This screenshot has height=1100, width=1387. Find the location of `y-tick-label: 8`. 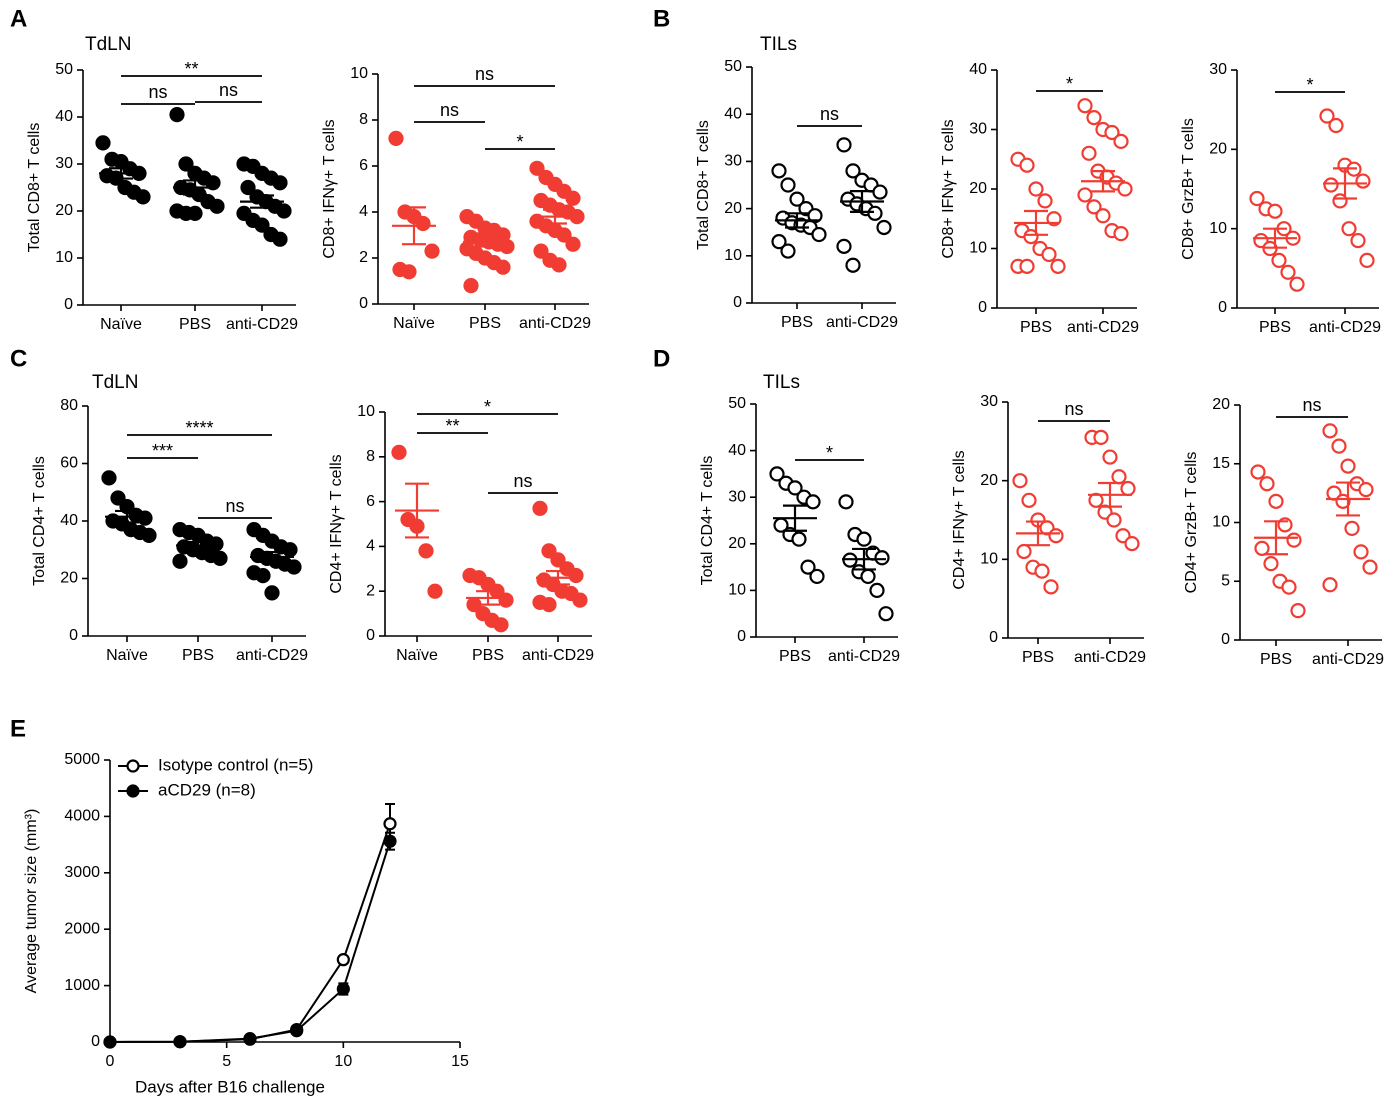

y-tick-label: 8 is located at coordinates (363, 119).